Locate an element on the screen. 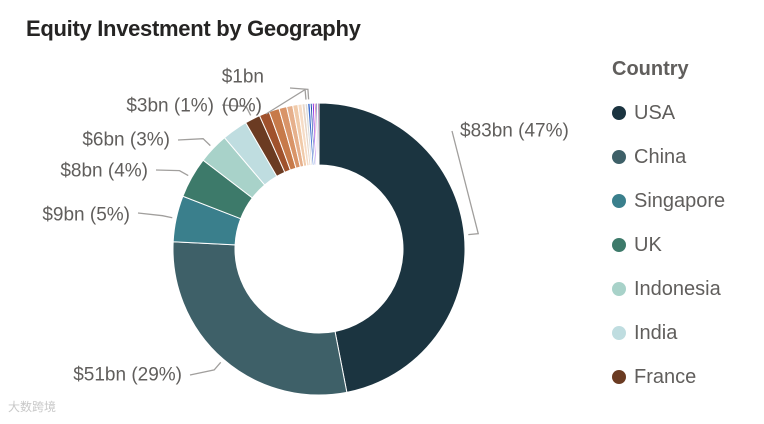  legend-item: China is located at coordinates (668, 157).